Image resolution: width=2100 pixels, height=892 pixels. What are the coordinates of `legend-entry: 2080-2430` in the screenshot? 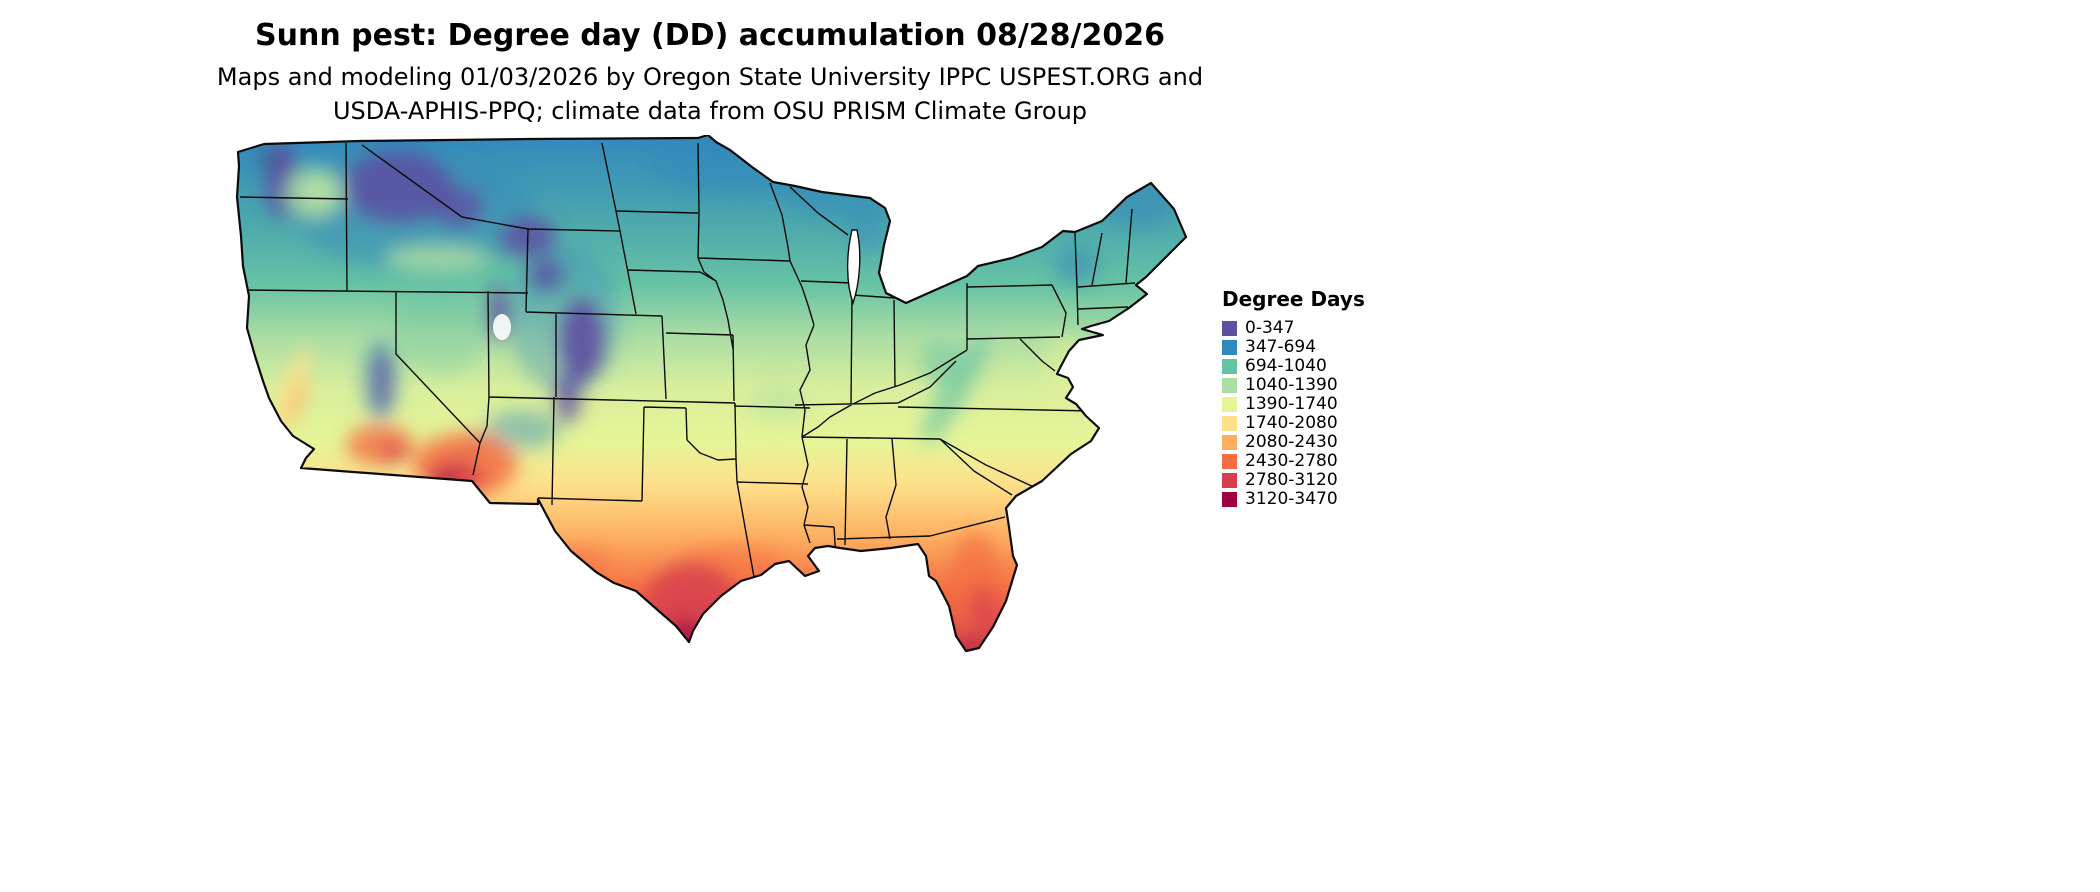 It's located at (1332, 442).